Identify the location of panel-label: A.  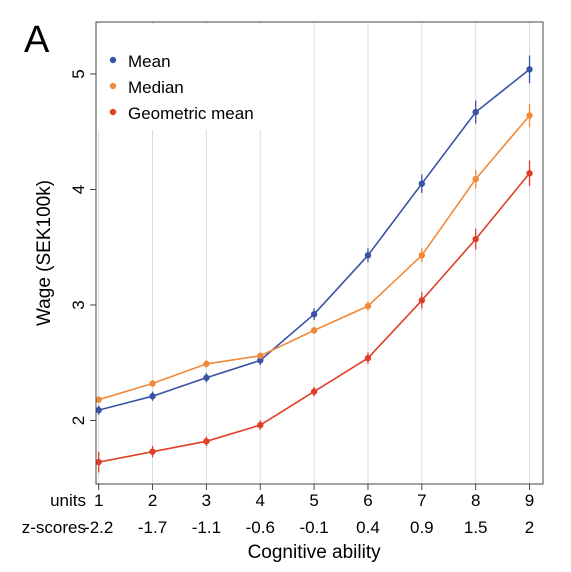
(37, 40).